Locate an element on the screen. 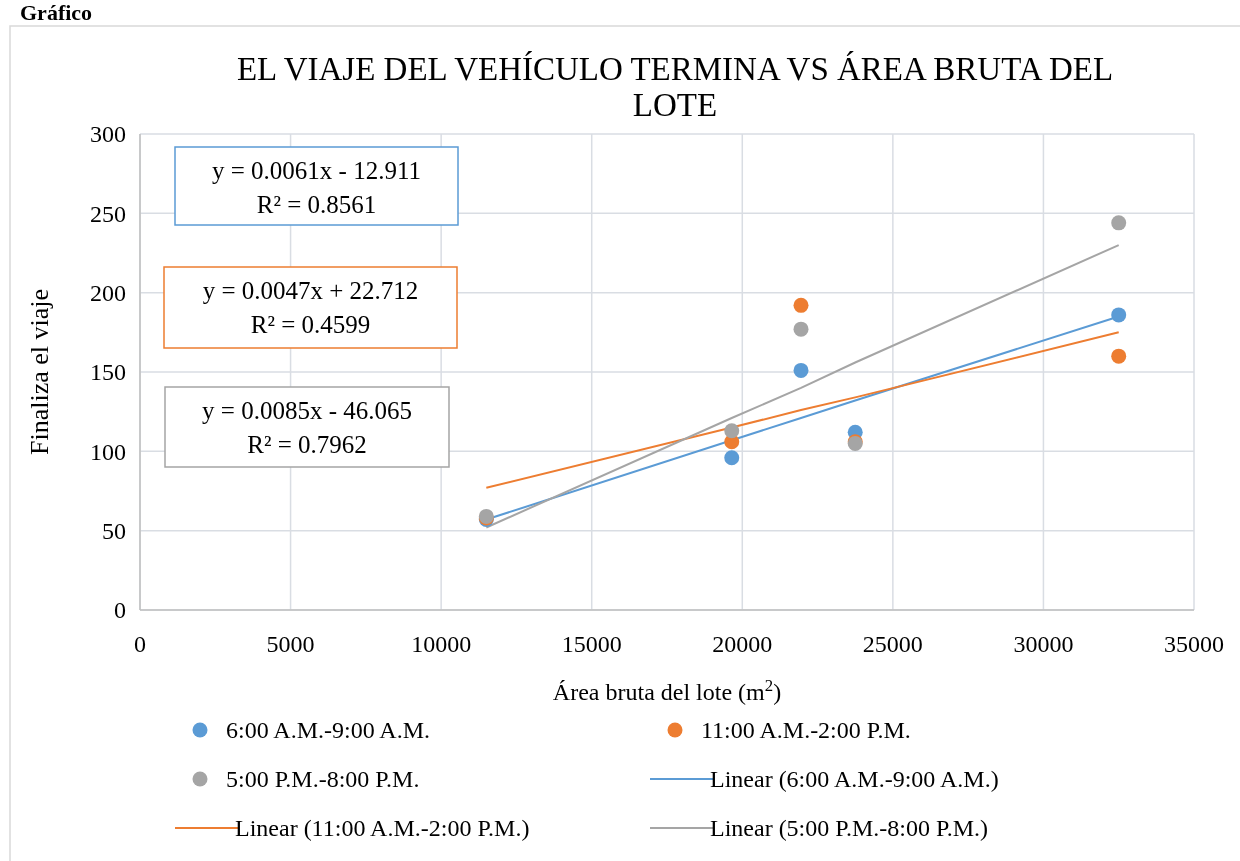 This screenshot has height=861, width=1240. y-tick-label: 150 is located at coordinates (108, 372).